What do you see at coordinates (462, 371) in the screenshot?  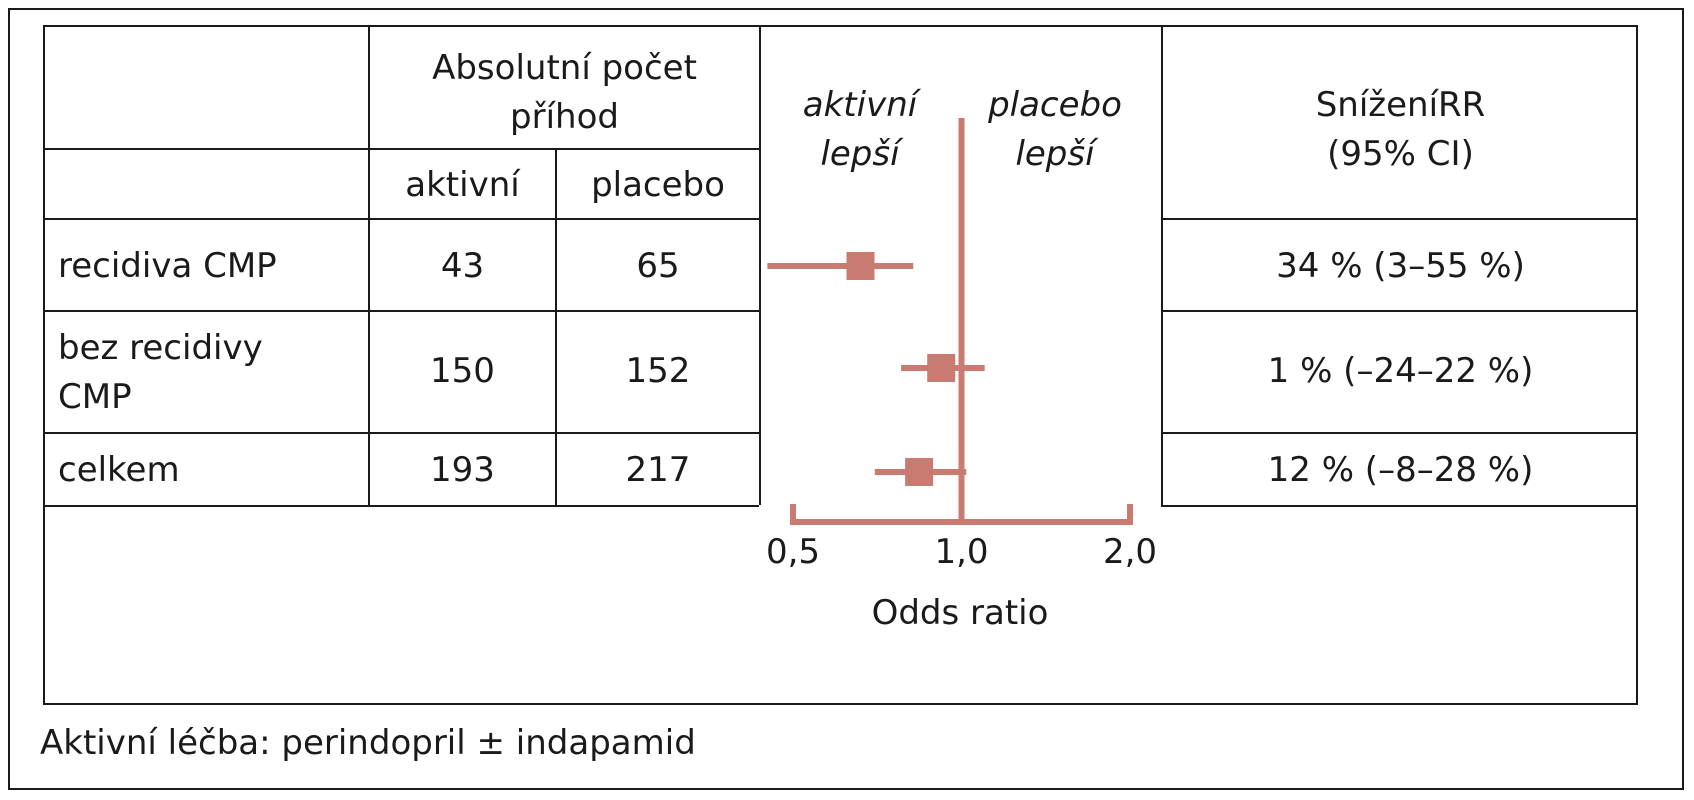 I see `active-count: 150` at bounding box center [462, 371].